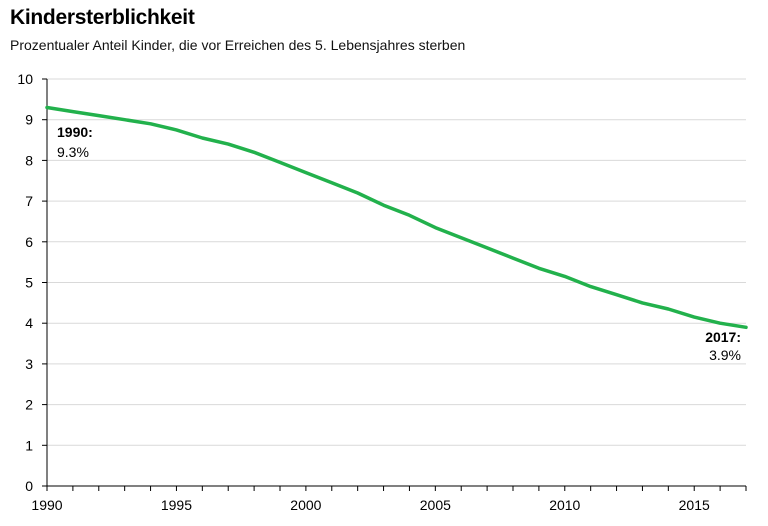 The width and height of the screenshot is (768, 526). I want to click on y-tick-label-6: 6, so click(29, 242).